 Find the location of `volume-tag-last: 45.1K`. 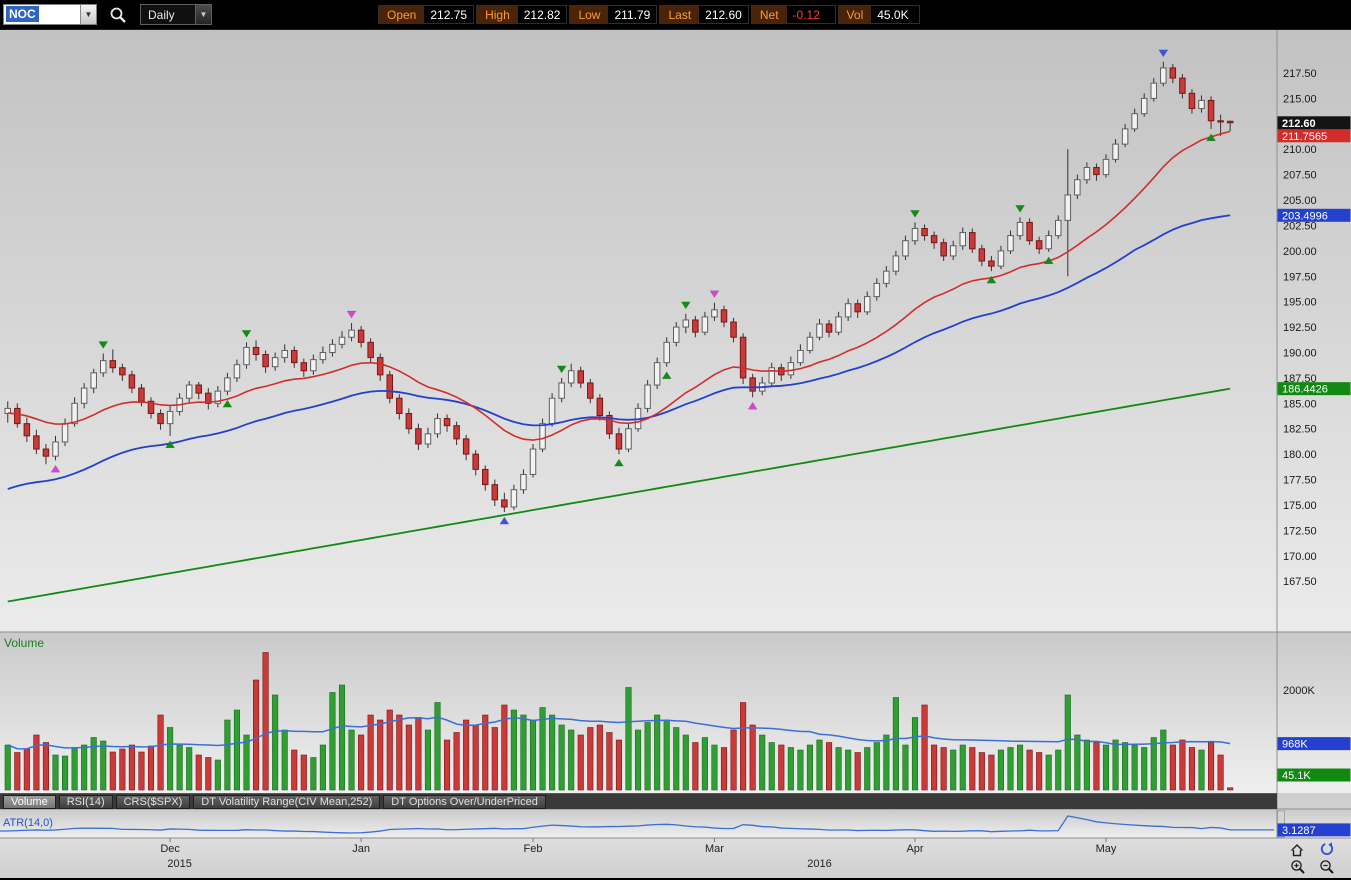

volume-tag-last: 45.1K is located at coordinates (1314, 775).